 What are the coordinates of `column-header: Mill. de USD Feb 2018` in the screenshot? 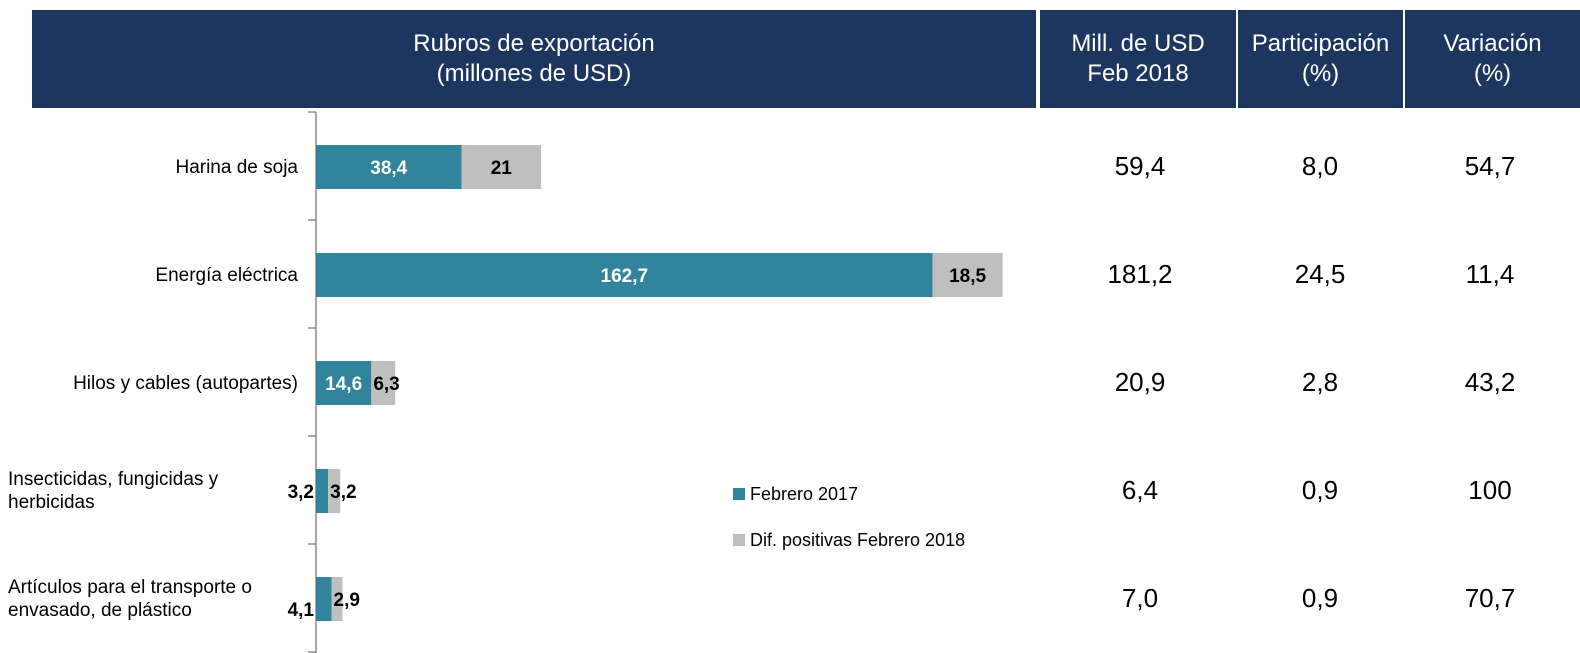 It's located at (1138, 59).